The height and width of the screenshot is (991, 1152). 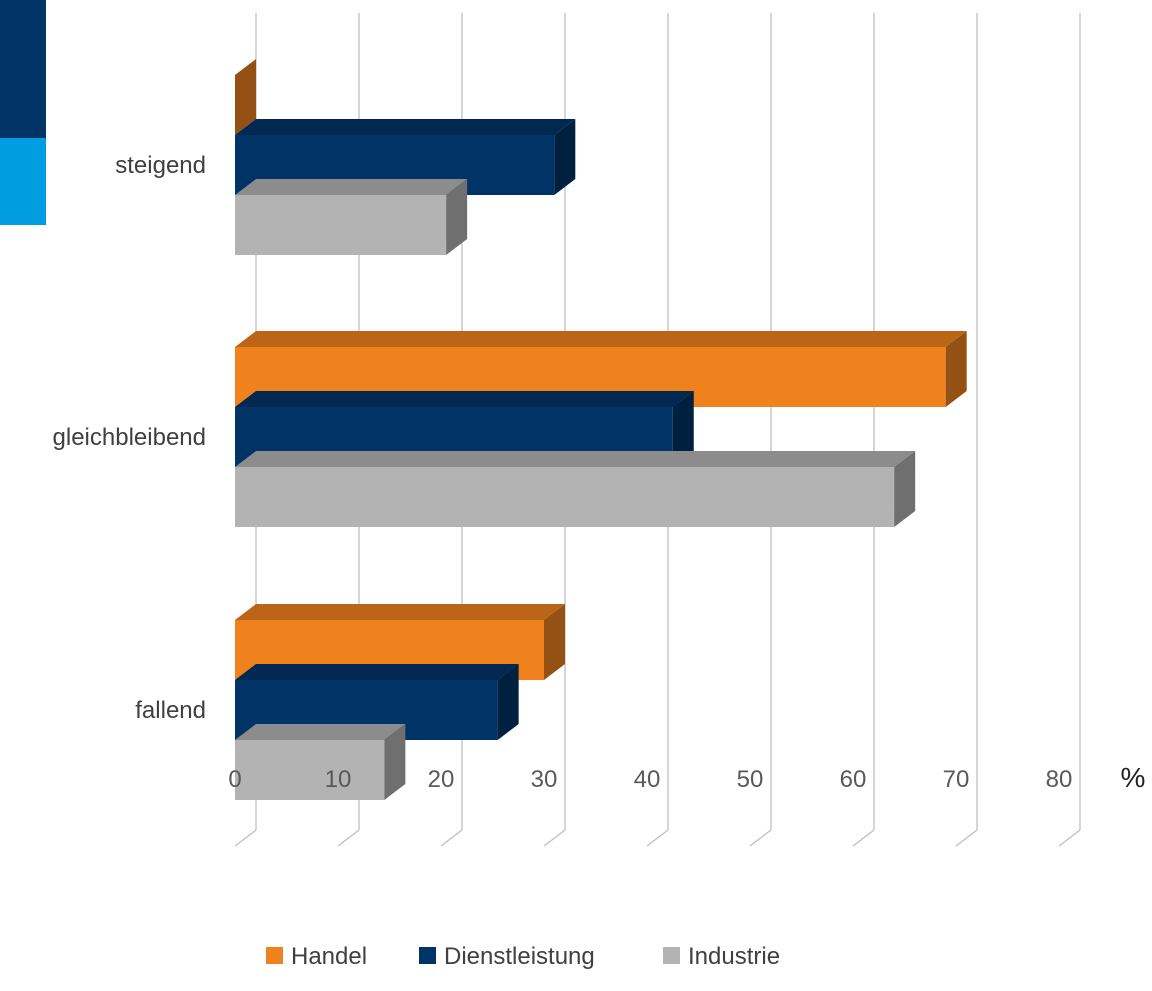 What do you see at coordinates (853, 779) in the screenshot?
I see `x-tick-label: 60` at bounding box center [853, 779].